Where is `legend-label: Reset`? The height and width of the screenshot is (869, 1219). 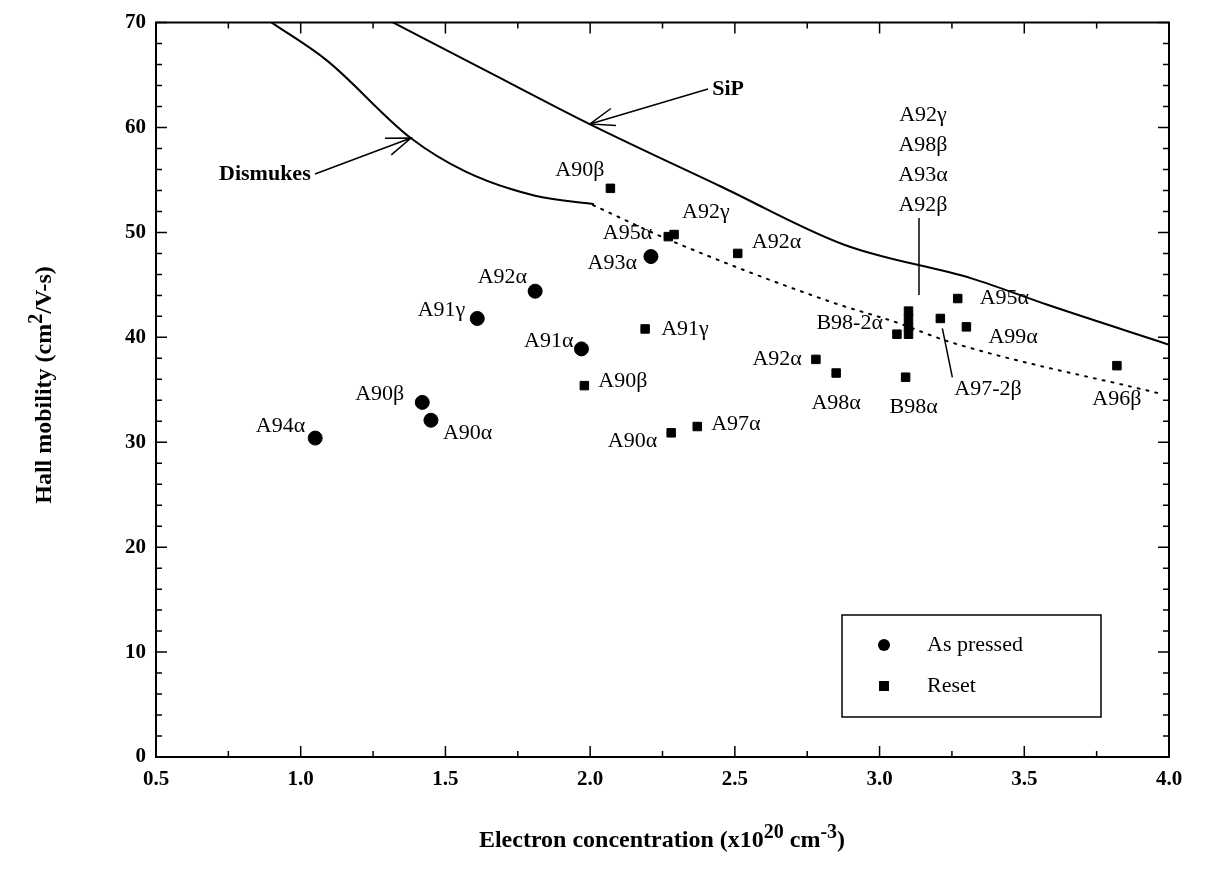
legend-label: Reset is located at coordinates (951, 684).